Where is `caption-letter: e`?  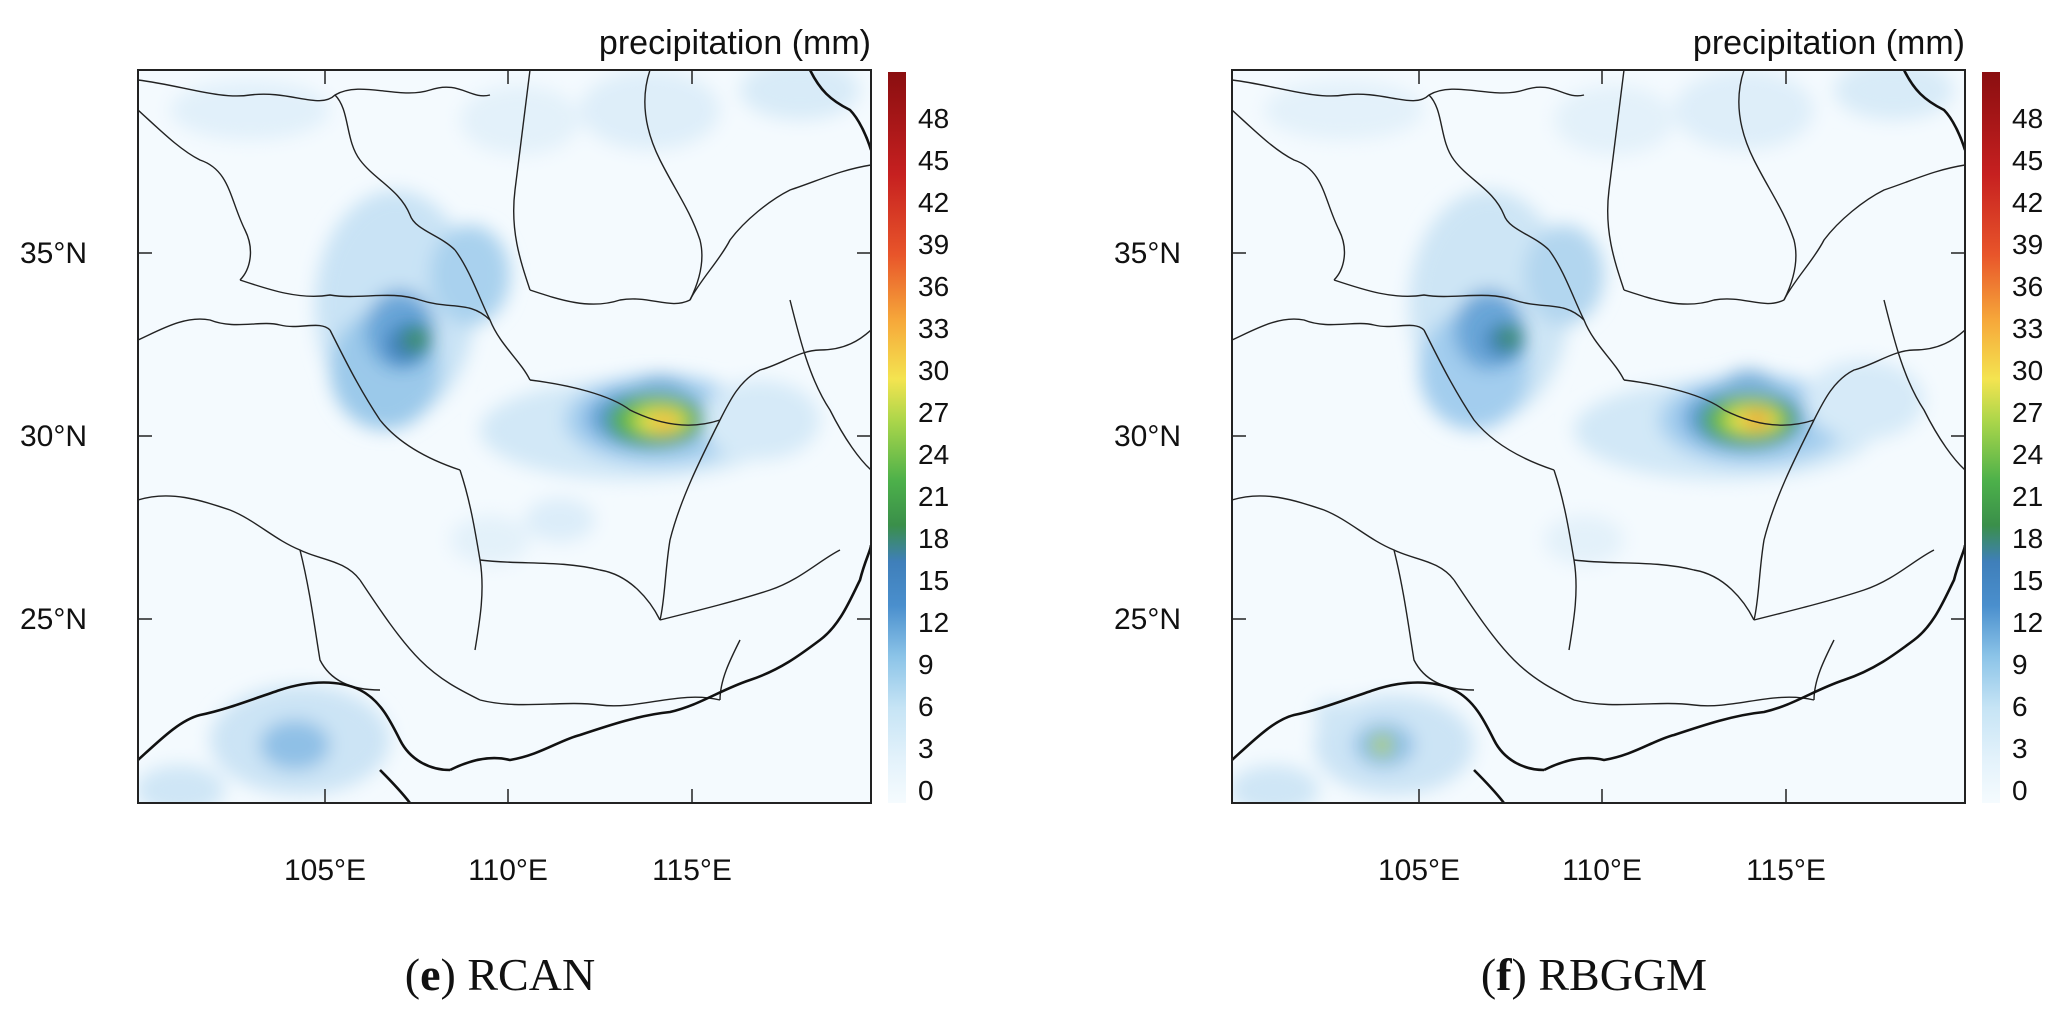 caption-letter: e is located at coordinates (430, 974).